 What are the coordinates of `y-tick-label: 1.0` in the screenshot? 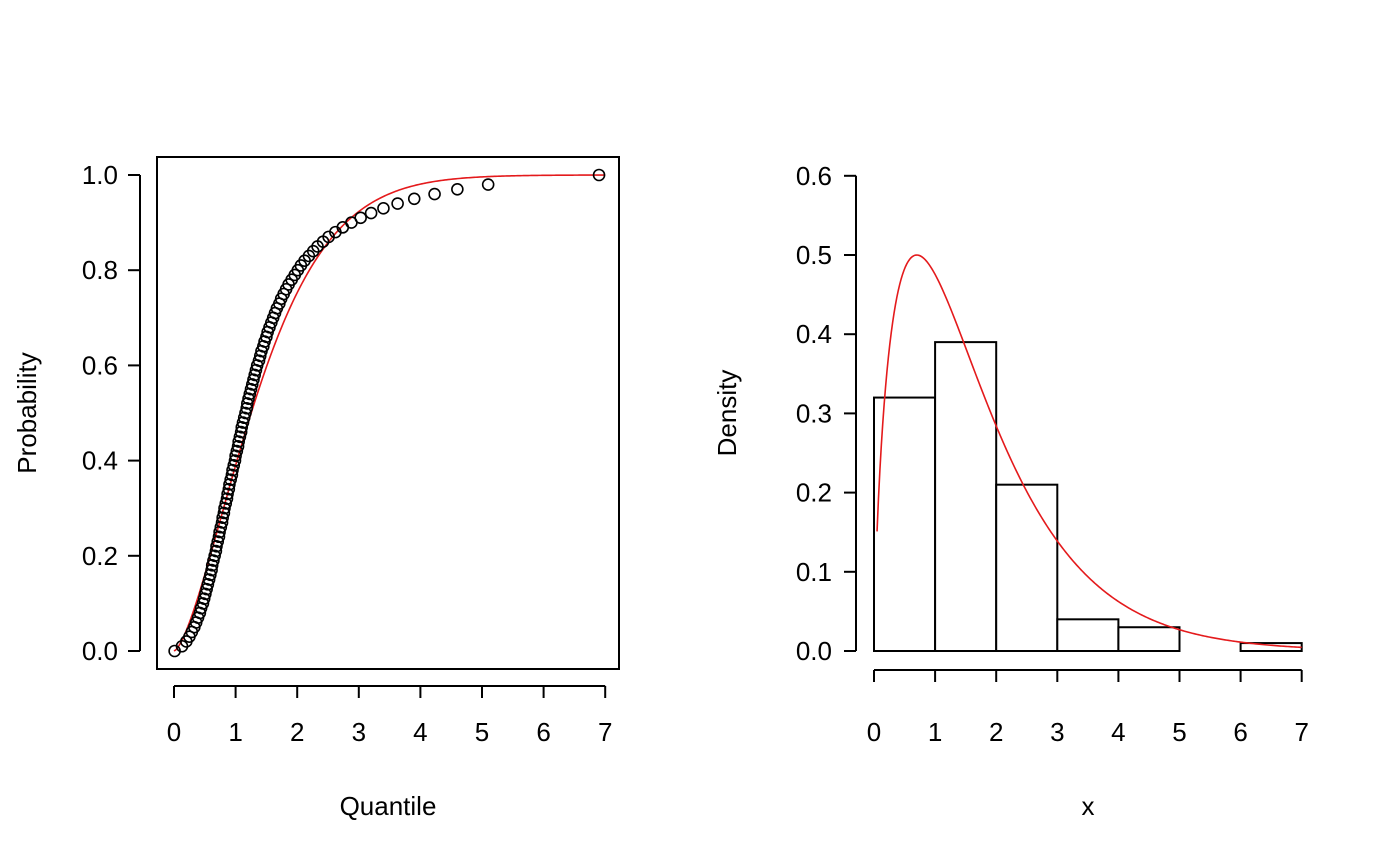 It's located at (100, 175).